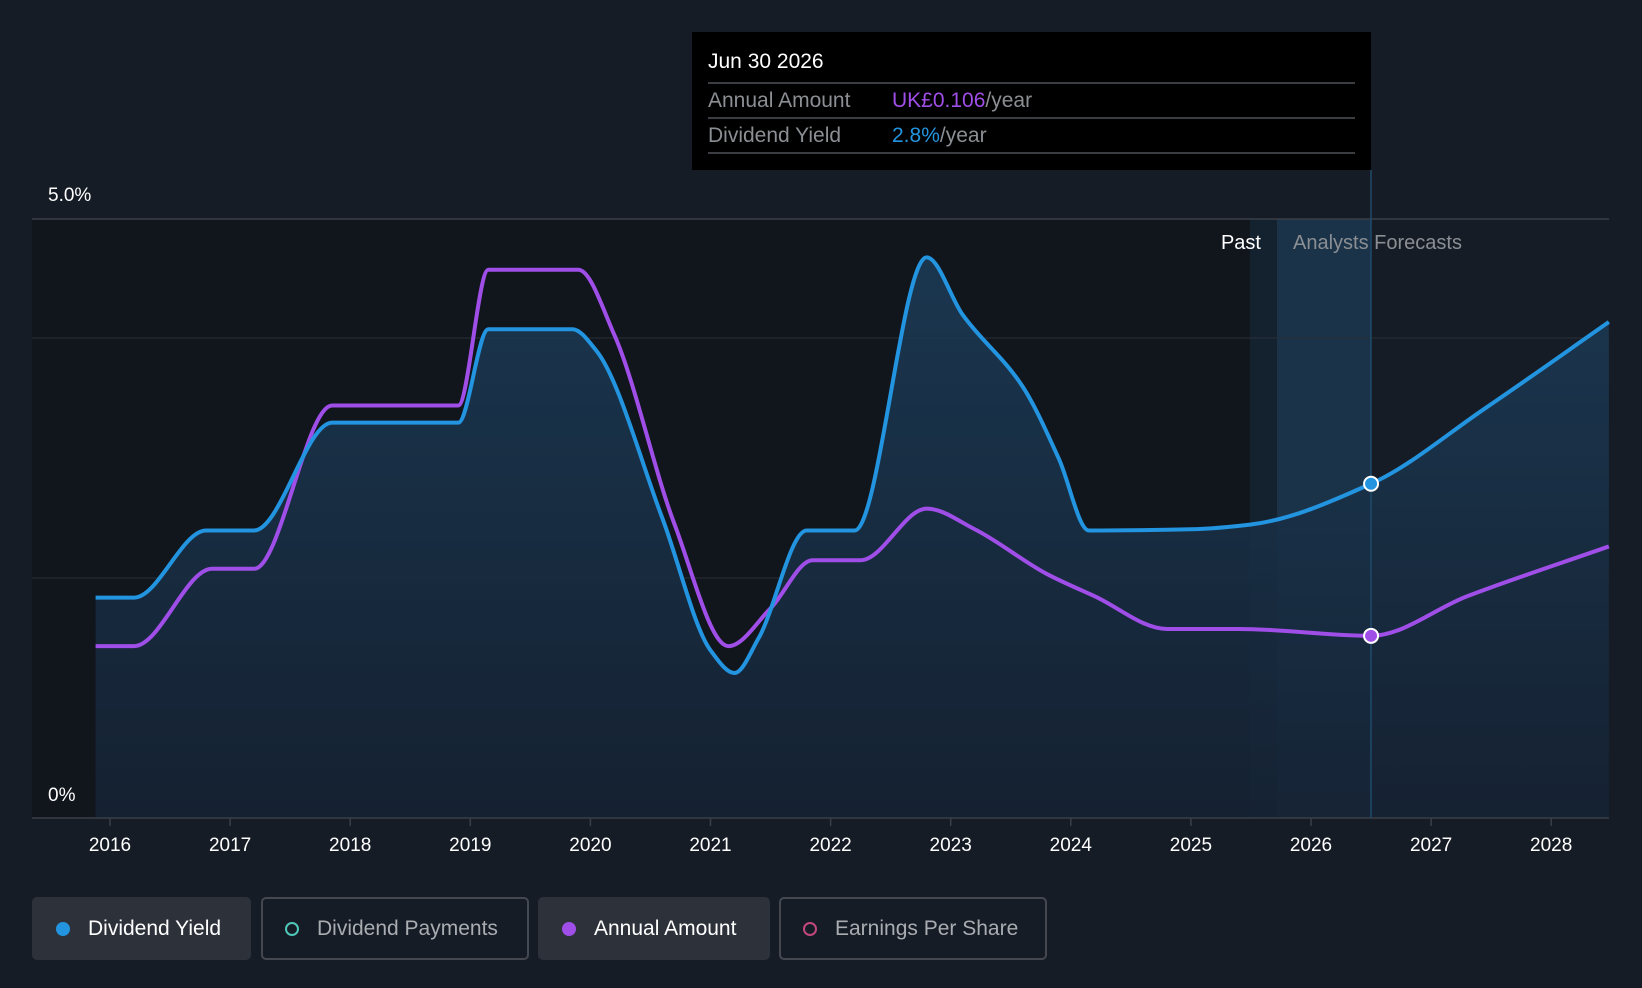  I want to click on legend-earnings-per-share: Earnings Per Share, so click(913, 928).